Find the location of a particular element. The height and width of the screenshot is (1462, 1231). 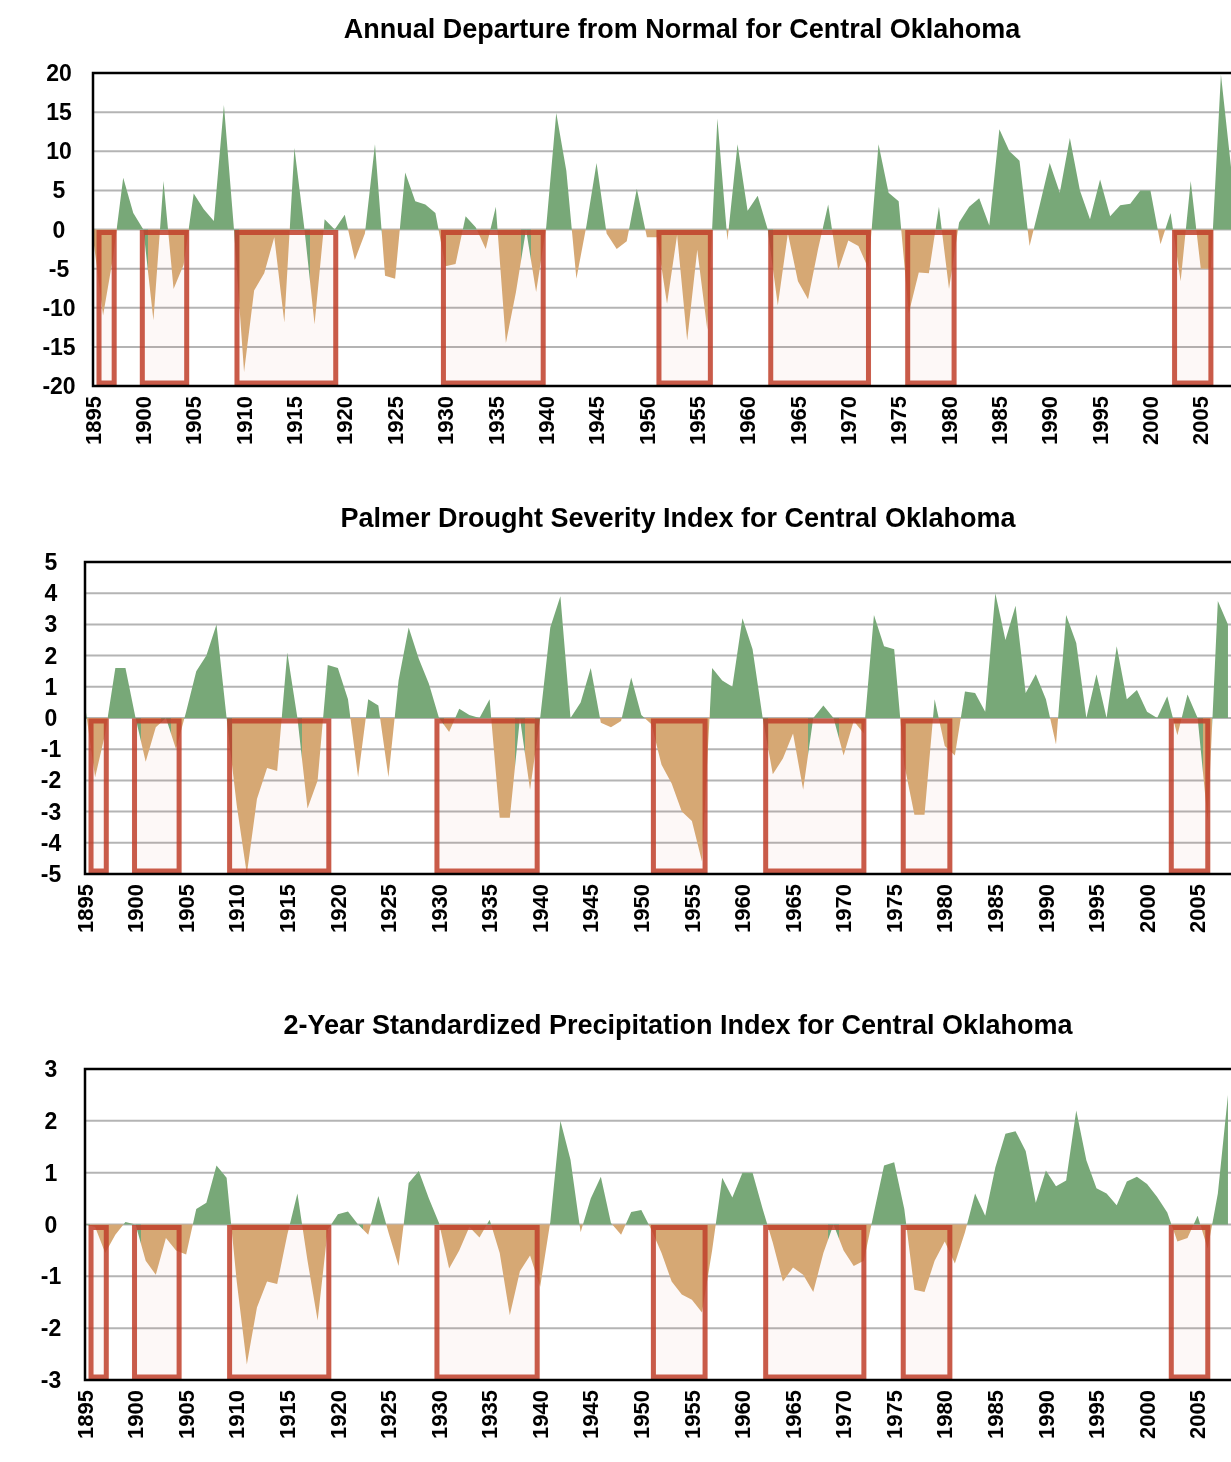

chart-title: Annual Departure from Normal for Central Oklahoma is located at coordinates (682, 29).